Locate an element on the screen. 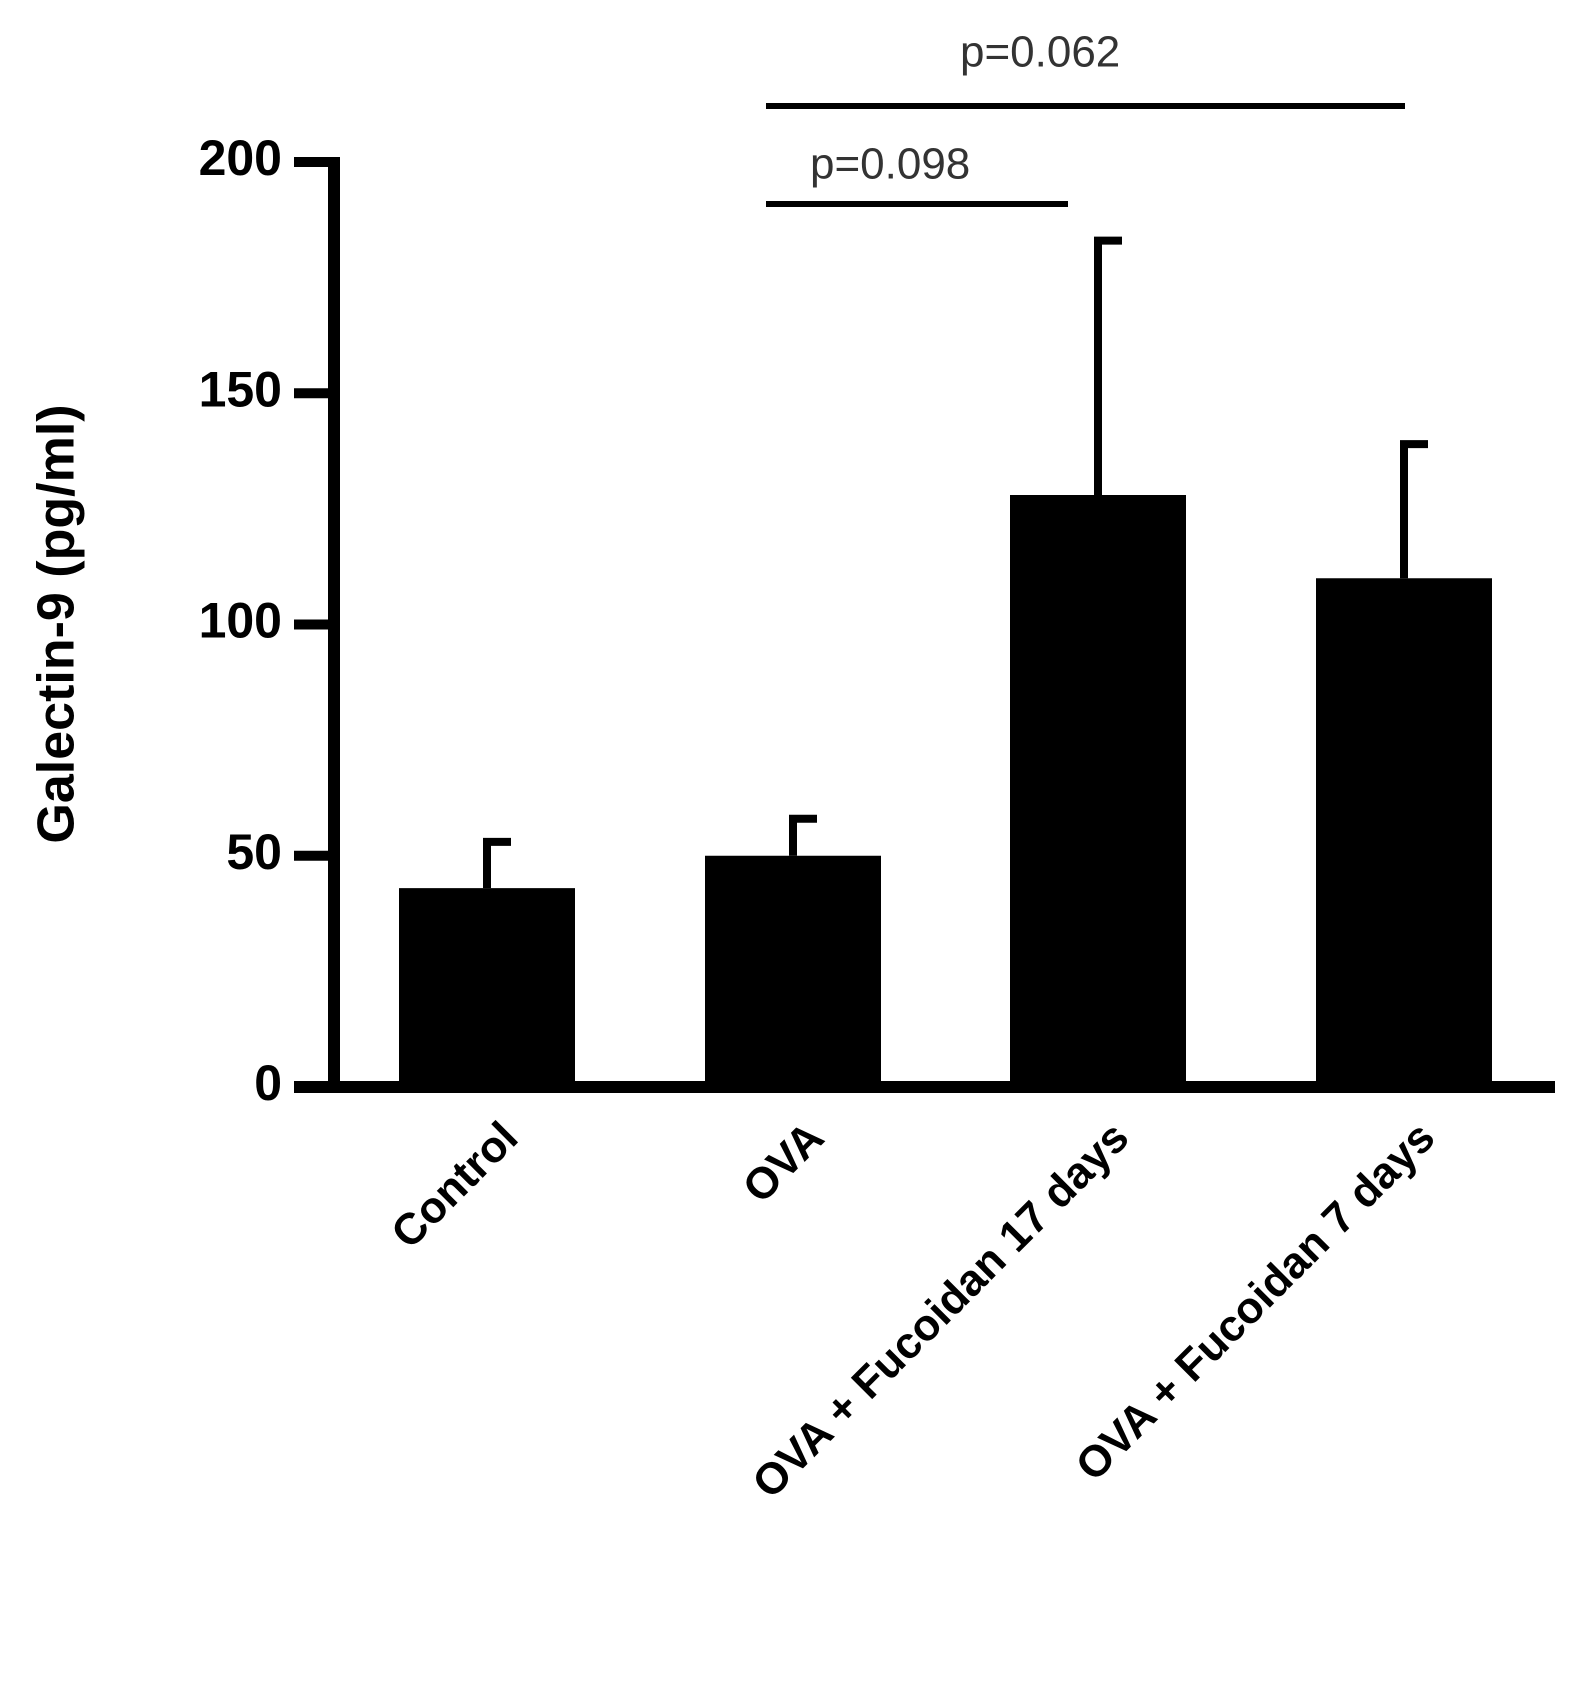 Image resolution: width=1577 pixels, height=1704 pixels. y-tick-label: 150 is located at coordinates (240, 389).